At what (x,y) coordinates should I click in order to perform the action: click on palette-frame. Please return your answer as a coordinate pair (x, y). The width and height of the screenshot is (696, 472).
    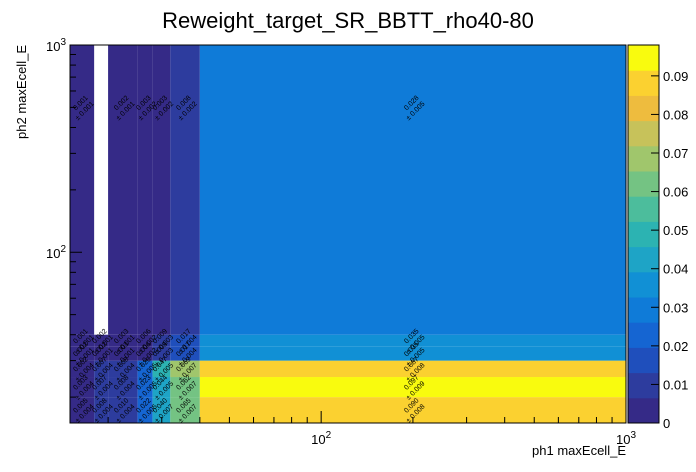
    Looking at the image, I should click on (643, 234).